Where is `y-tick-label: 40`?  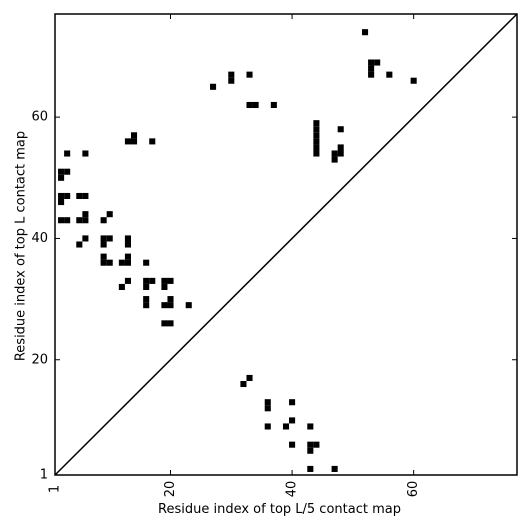 y-tick-label: 40 is located at coordinates (39, 238).